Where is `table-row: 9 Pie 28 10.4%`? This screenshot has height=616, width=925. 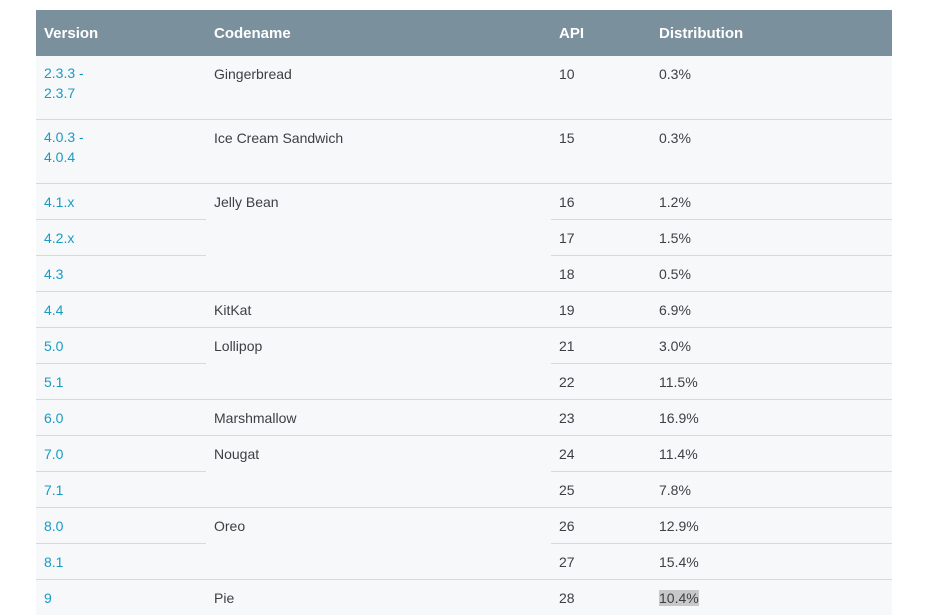
table-row: 9 Pie 28 10.4% is located at coordinates (464, 597).